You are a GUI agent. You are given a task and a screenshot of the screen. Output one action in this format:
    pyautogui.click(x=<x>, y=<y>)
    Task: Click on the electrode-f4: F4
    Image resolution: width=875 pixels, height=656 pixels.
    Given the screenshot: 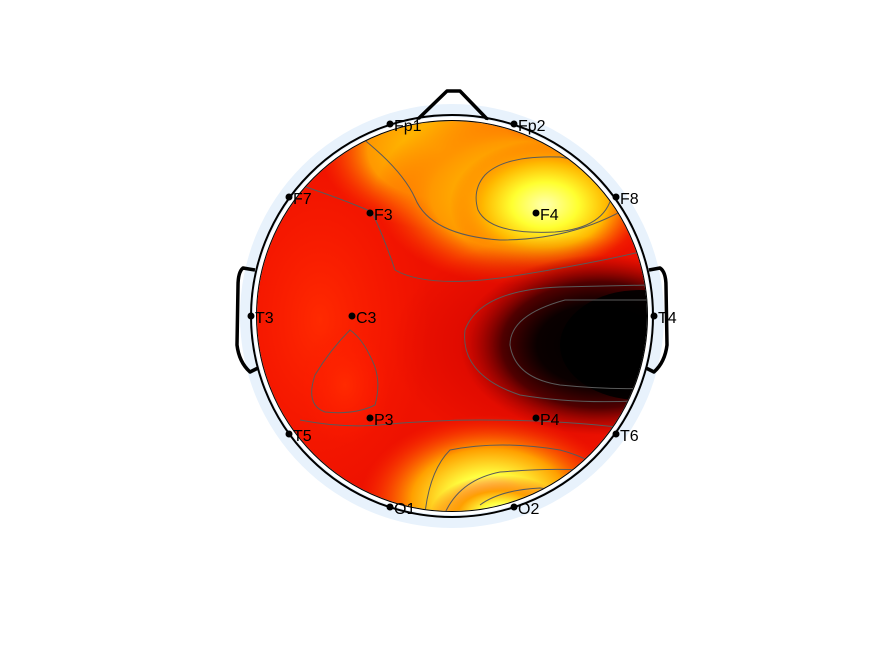 What is the action you would take?
    pyautogui.click(x=545, y=215)
    